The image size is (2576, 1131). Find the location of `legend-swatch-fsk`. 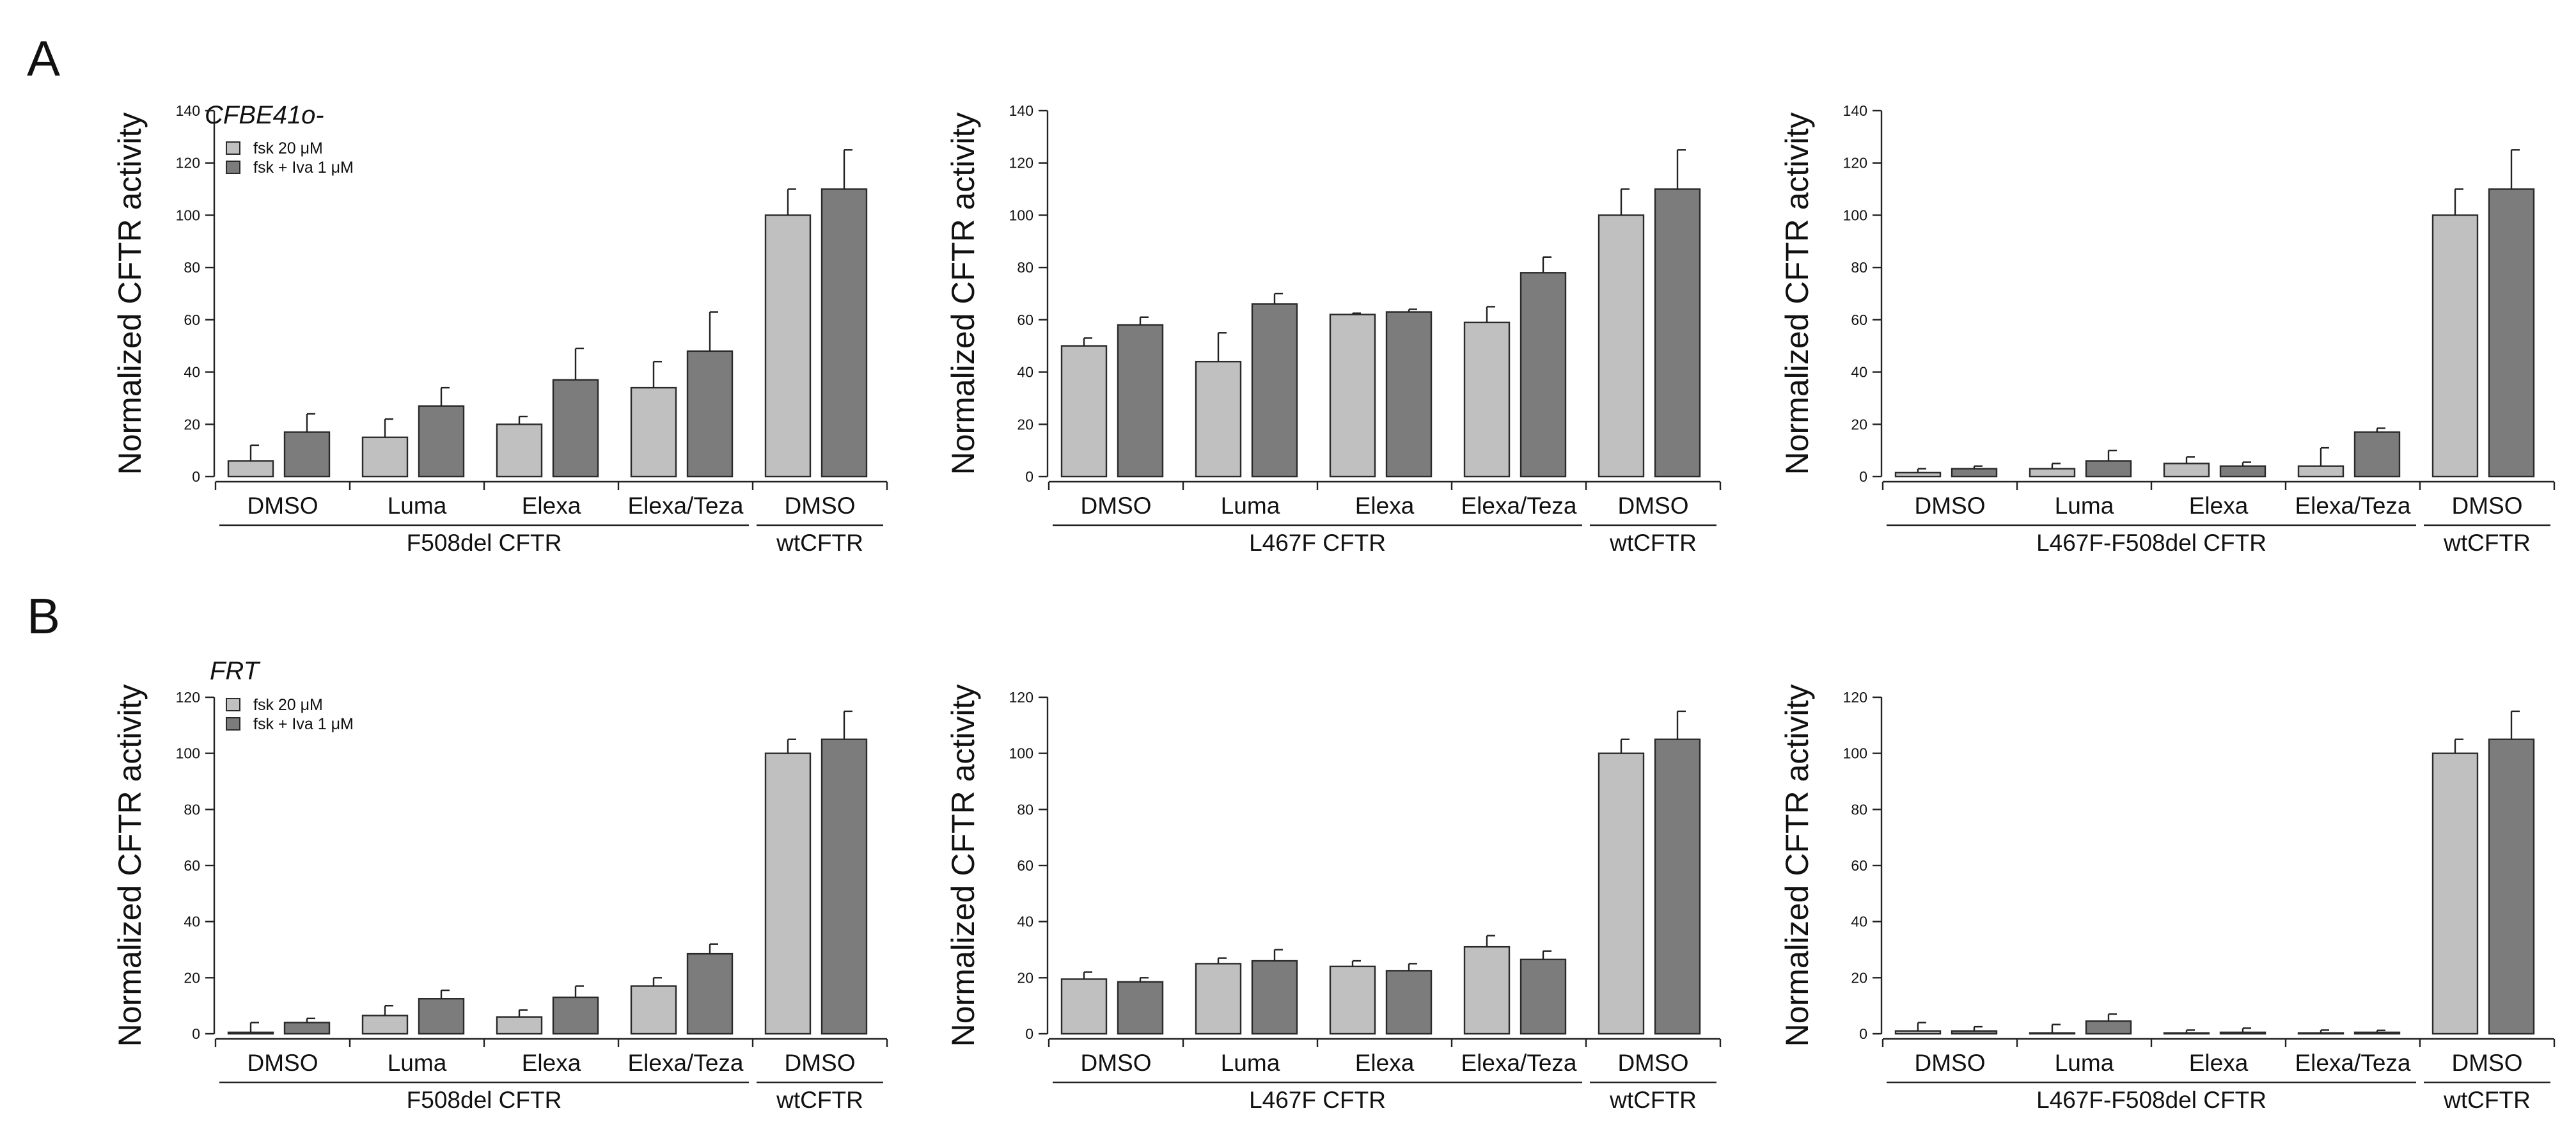

legend-swatch-fsk is located at coordinates (233, 148).